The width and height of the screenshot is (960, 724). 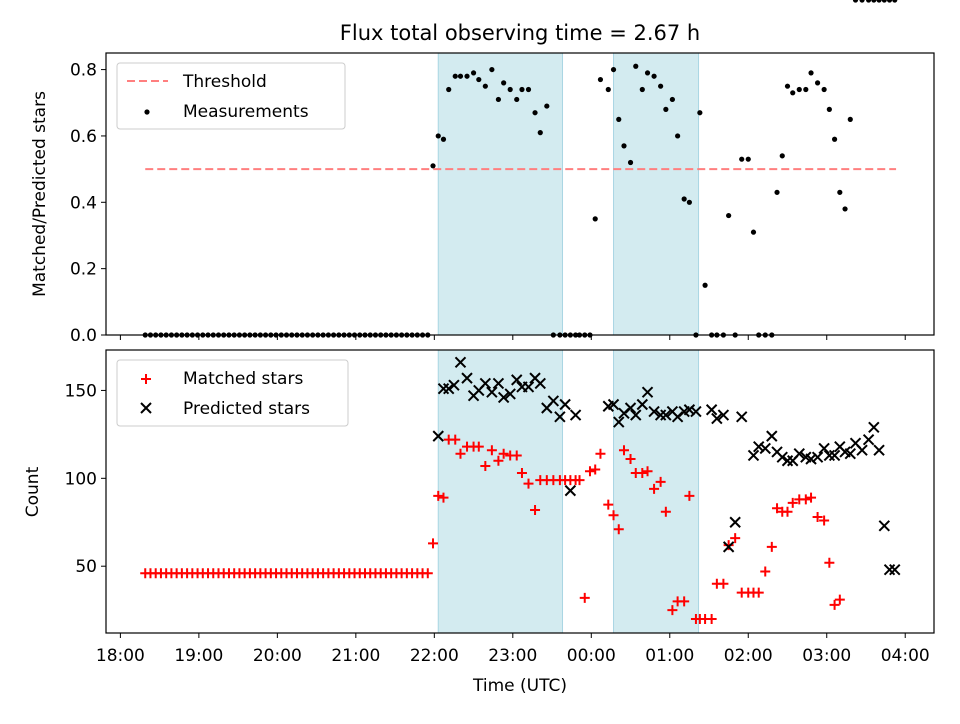 I want to click on legend-predicted-swatch, so click(x=146, y=408).